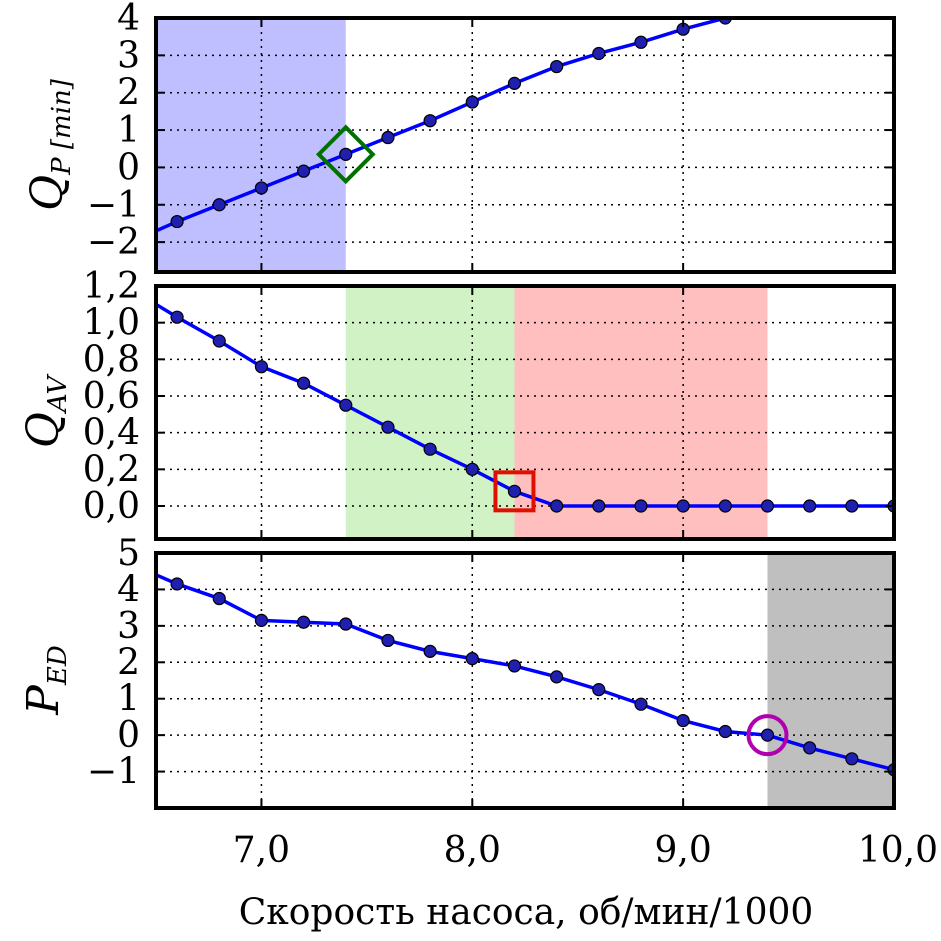 This screenshot has height=941, width=941. I want to click on x-axis: 7,0 8,0 9,0 10,0, so click(585, 850).